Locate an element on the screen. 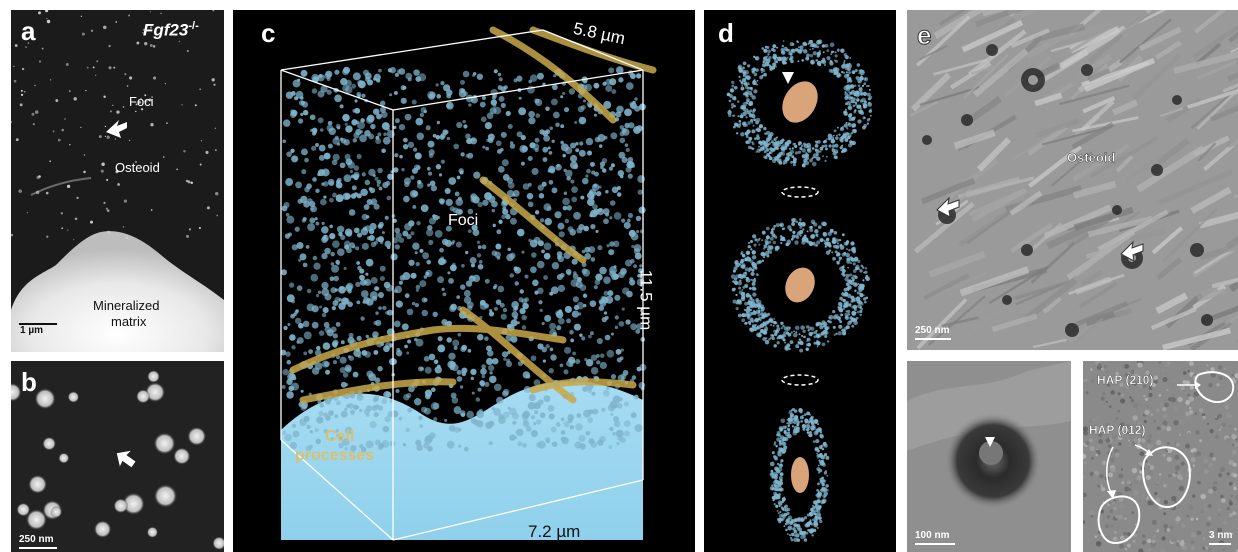  mineralized-label-line2: matrix is located at coordinates (129, 321).